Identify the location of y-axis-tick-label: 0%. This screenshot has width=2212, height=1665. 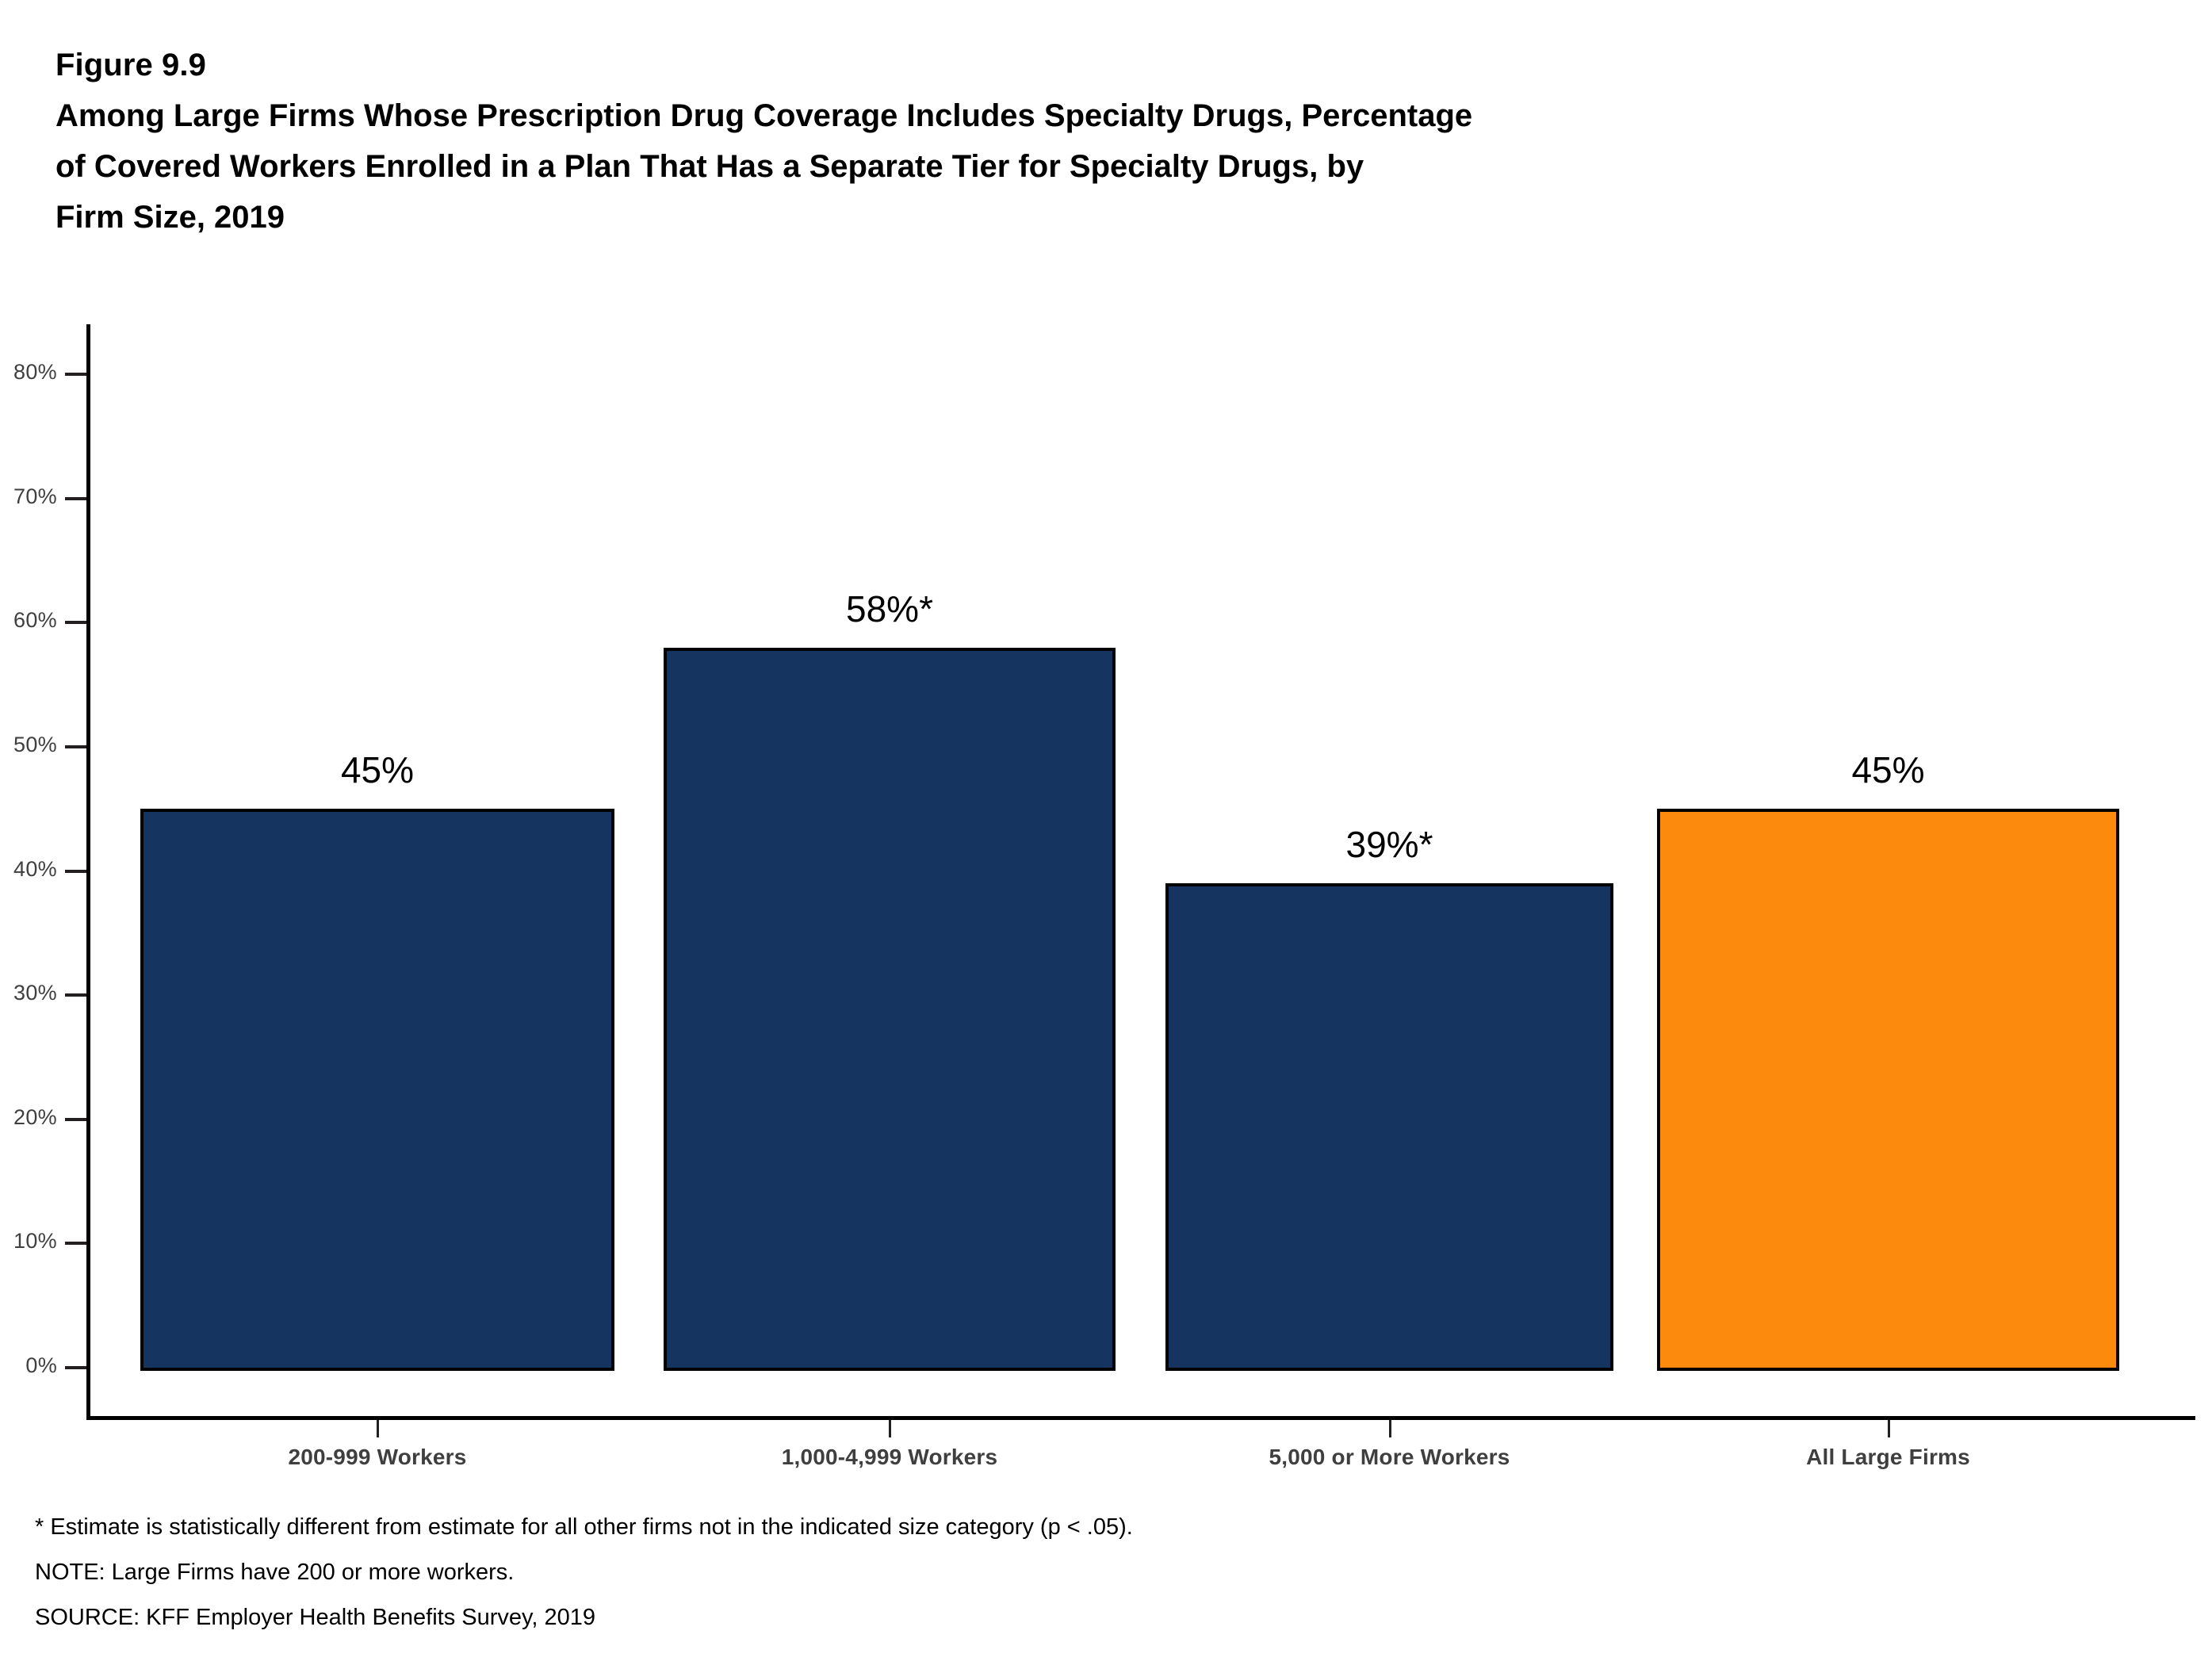
(41, 1365).